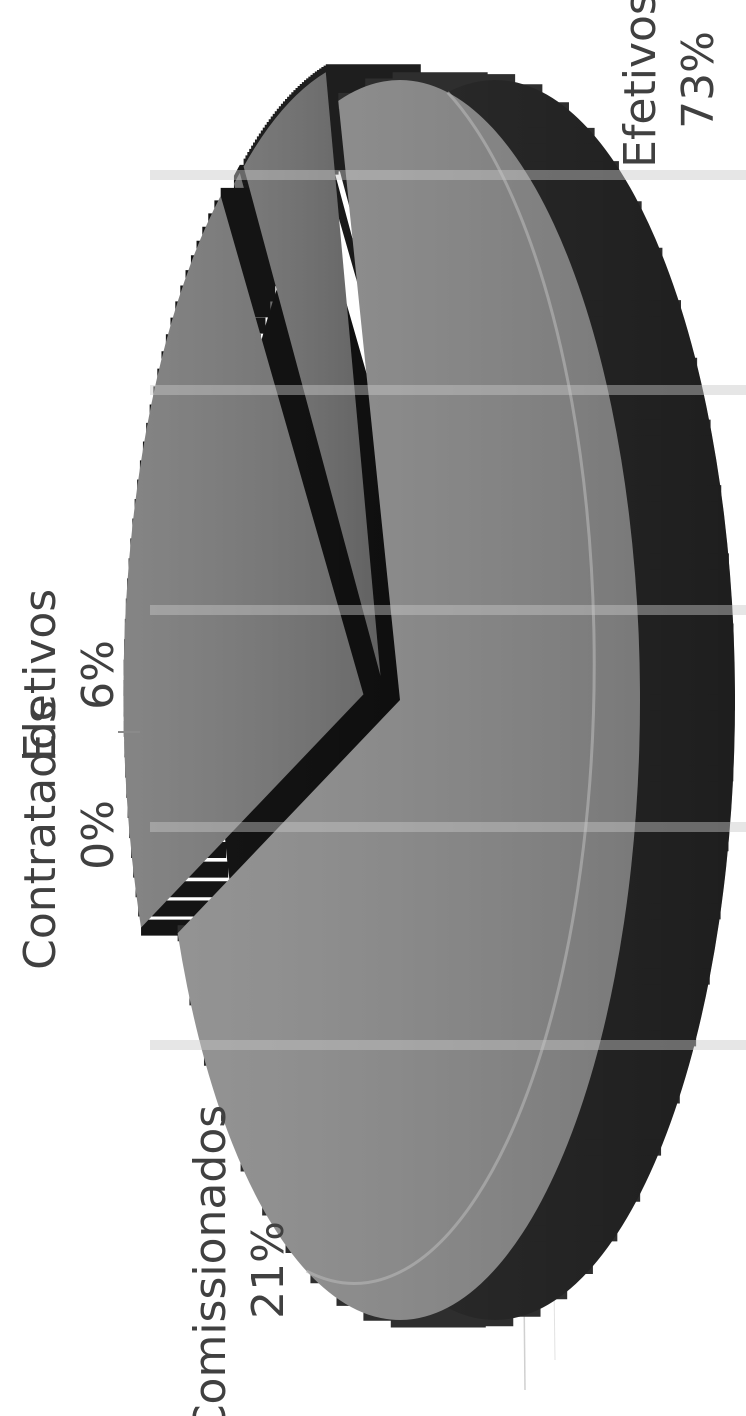 The width and height of the screenshot is (746, 1416). What do you see at coordinates (210, 1260) in the screenshot?
I see `label-comissionados-name: Comissionados` at bounding box center [210, 1260].